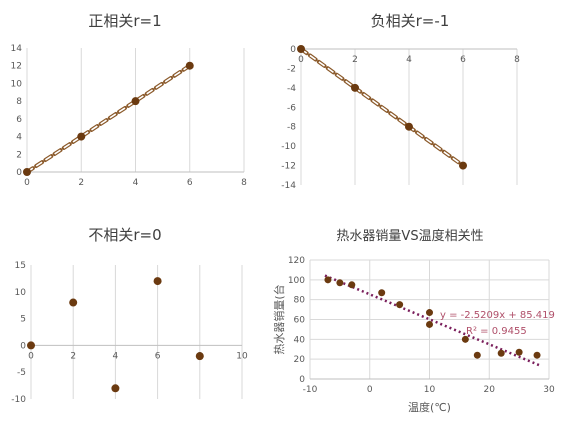 This screenshot has width=567, height=431. What do you see at coordinates (291, 128) in the screenshot?
I see `y-tick-label: -8` at bounding box center [291, 128].